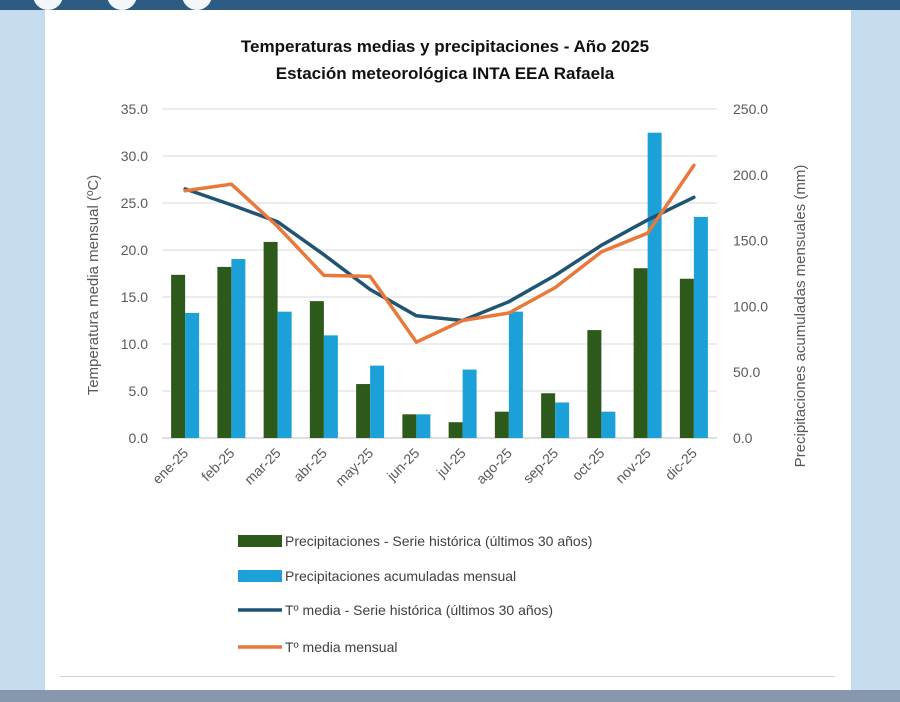 The width and height of the screenshot is (900, 702). I want to click on y-right-ticks: 0.0 50.0 100.0 150.0 200.0 250.0, so click(750, 273).